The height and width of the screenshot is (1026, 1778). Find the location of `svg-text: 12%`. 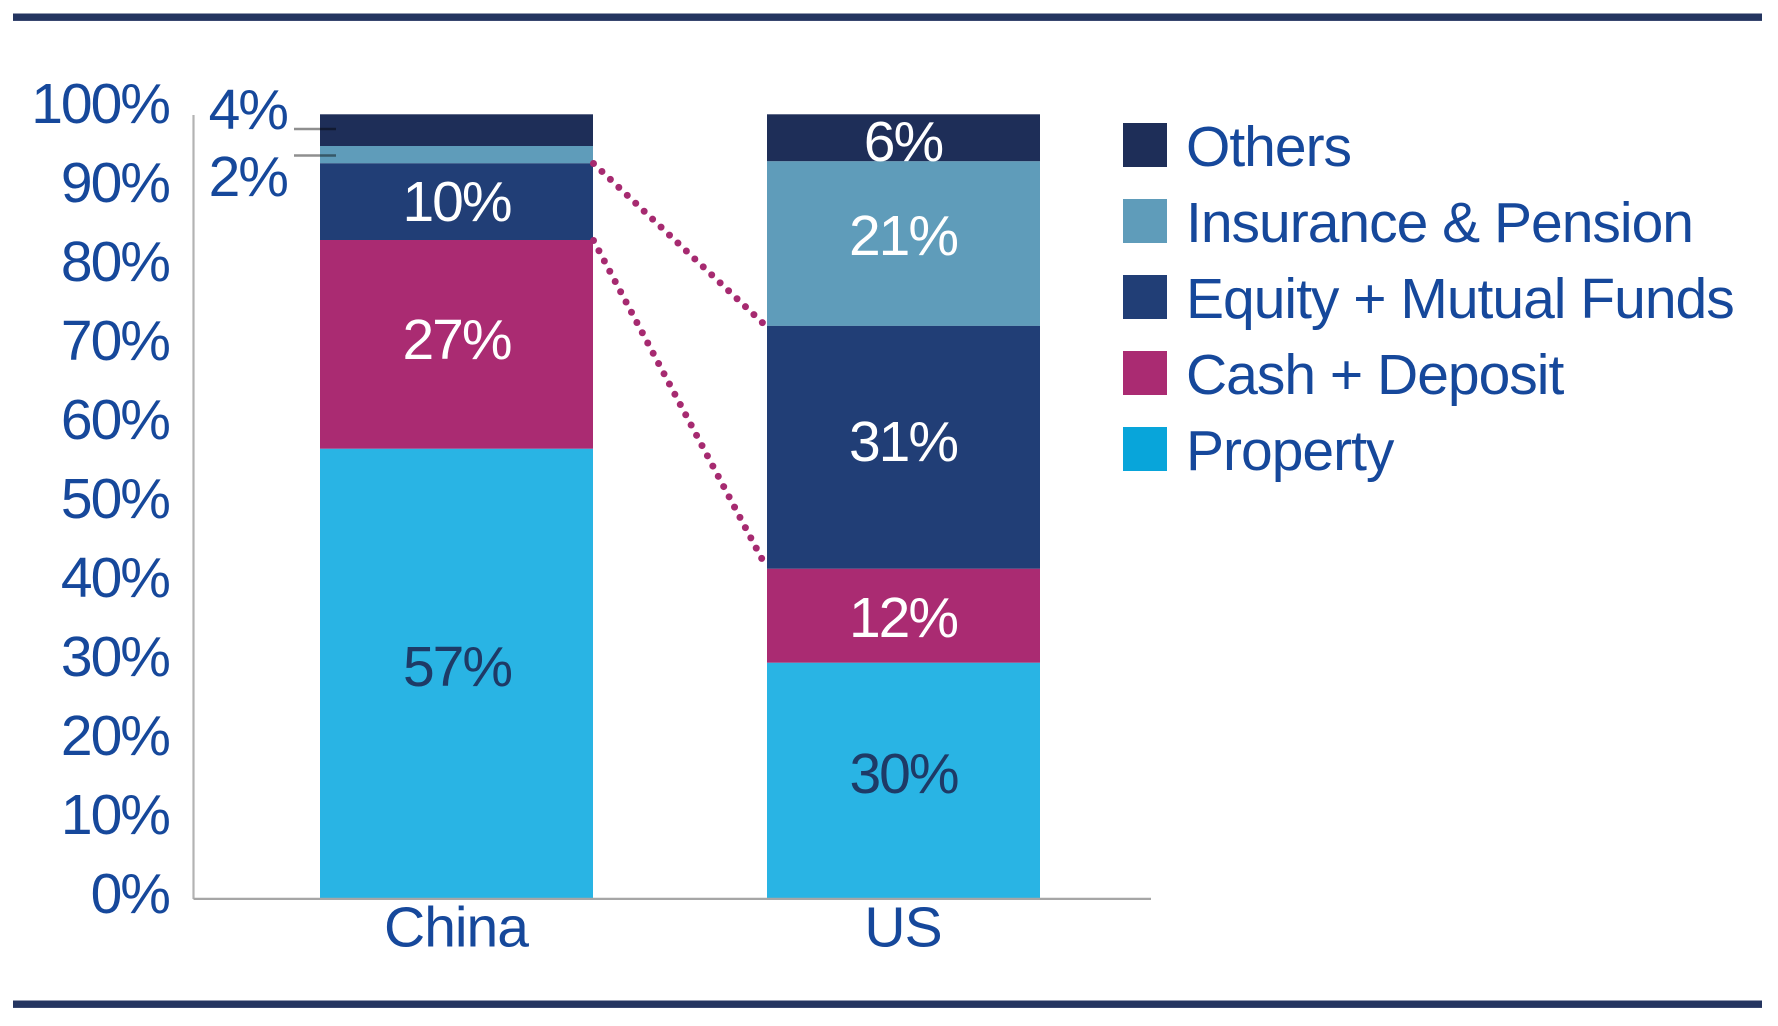

svg-text: 12% is located at coordinates (903, 618).